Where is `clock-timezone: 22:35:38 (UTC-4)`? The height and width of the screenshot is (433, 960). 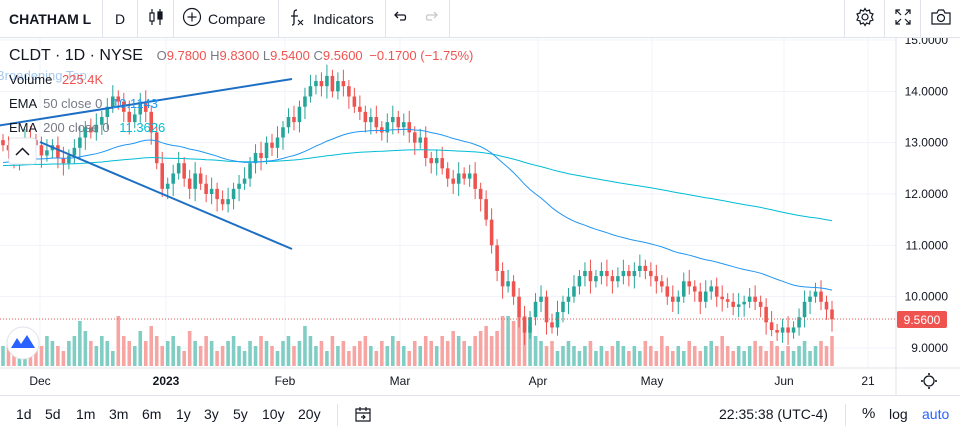 clock-timezone: 22:35:38 (UTC-4) is located at coordinates (773, 414).